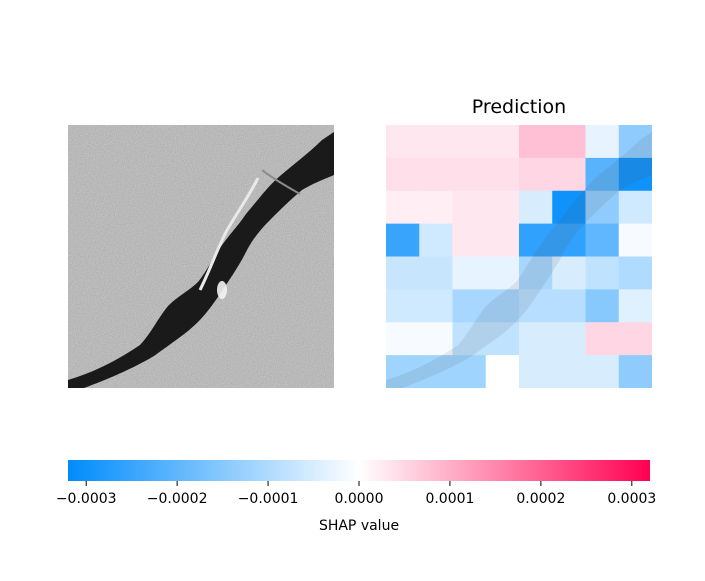 The image size is (705, 581). What do you see at coordinates (359, 470) in the screenshot?
I see `colorbar-gradient` at bounding box center [359, 470].